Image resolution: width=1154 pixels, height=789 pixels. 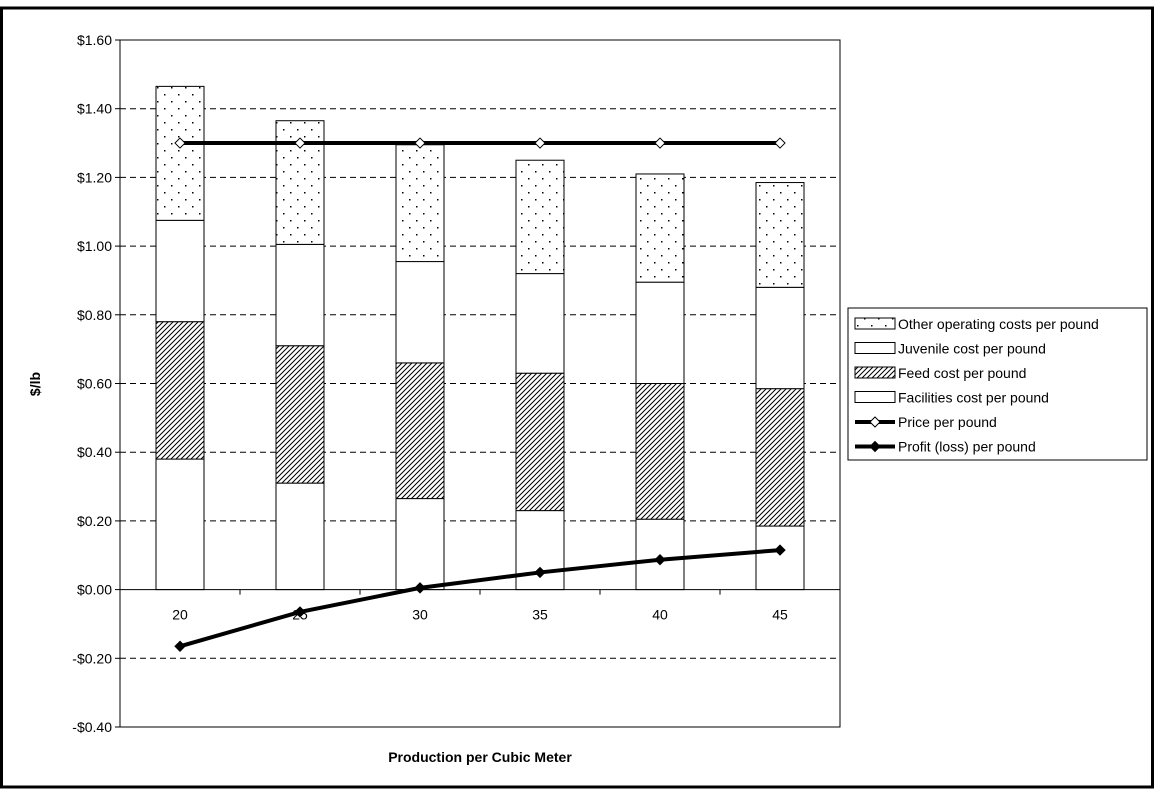 What do you see at coordinates (967, 447) in the screenshot?
I see `legend-label: Profit (loss) per pound` at bounding box center [967, 447].